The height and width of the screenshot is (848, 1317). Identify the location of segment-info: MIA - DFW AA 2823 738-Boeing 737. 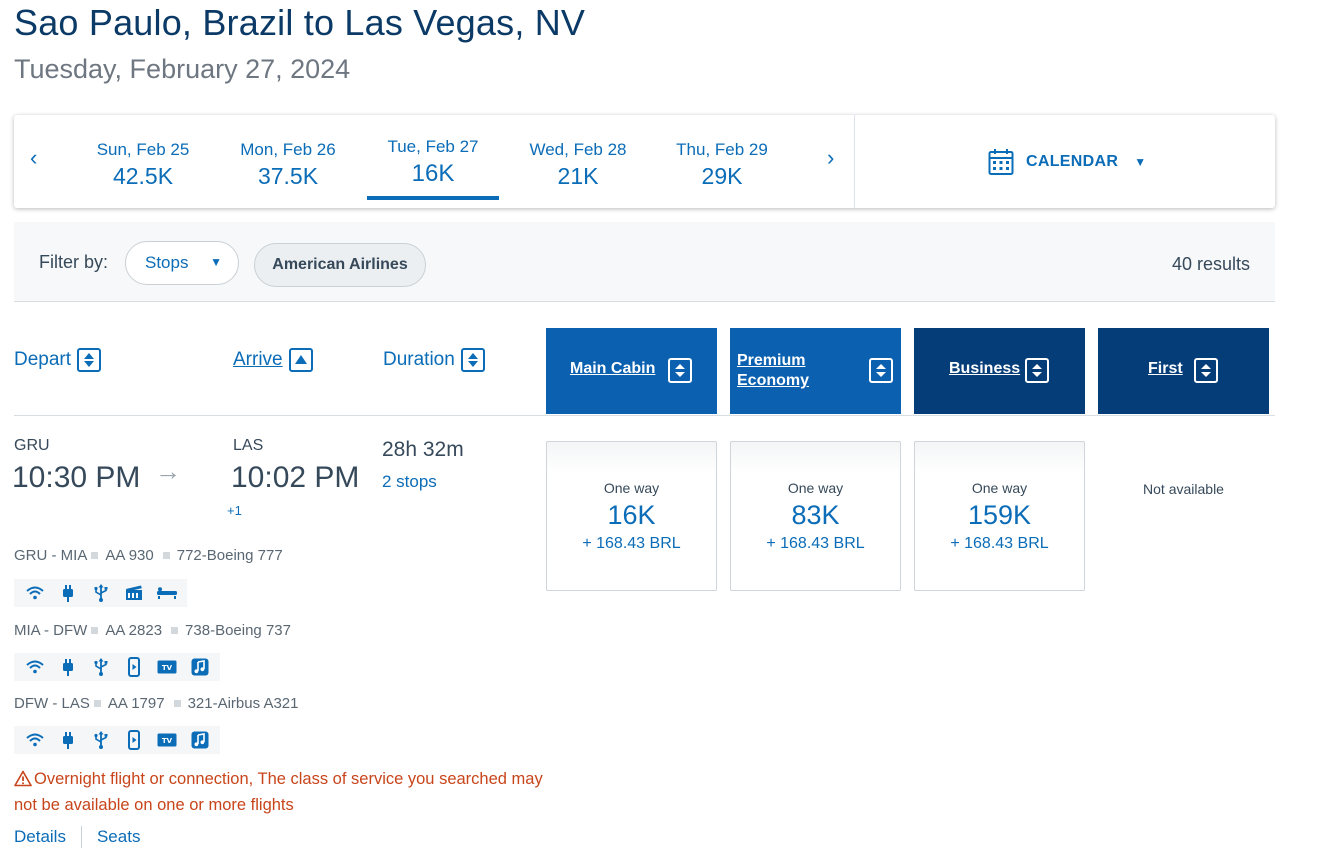
(152, 630).